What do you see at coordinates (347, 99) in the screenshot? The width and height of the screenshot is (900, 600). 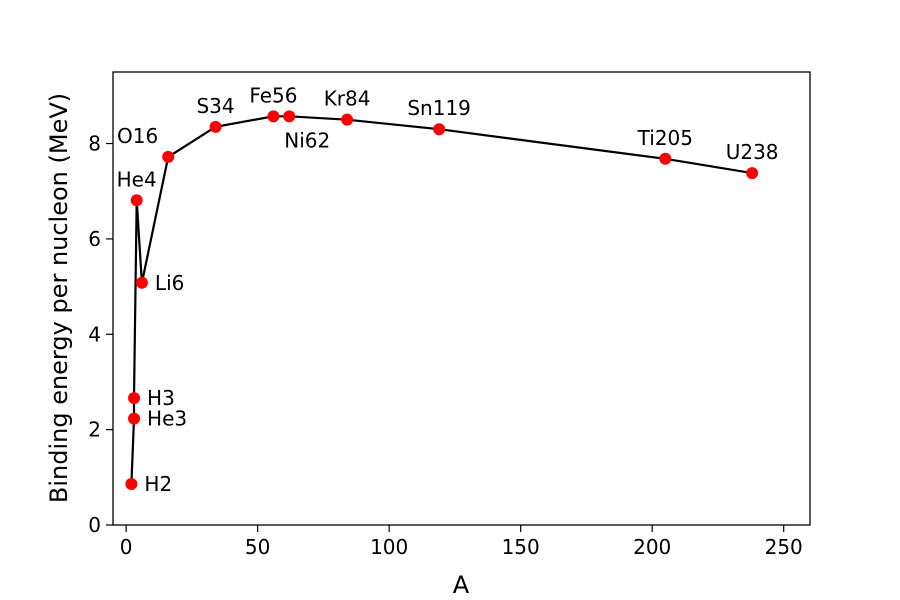 I see `point-label-kr84: Kr84` at bounding box center [347, 99].